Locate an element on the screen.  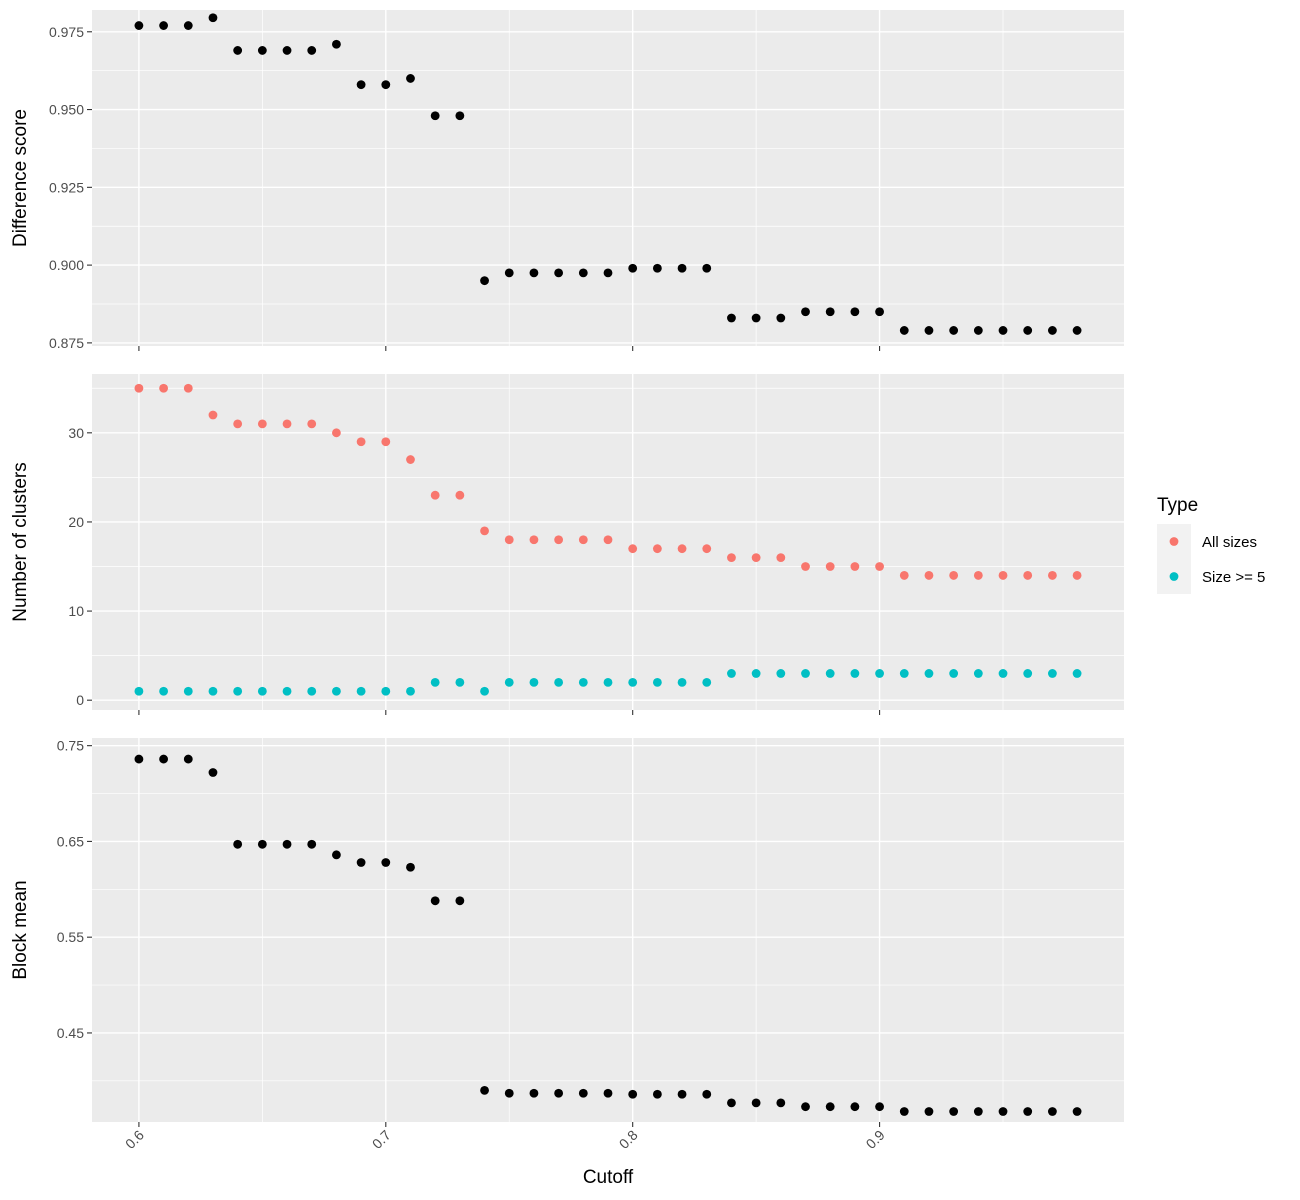
legend: Type All sizes Size >= 5 is located at coordinates (1211, 544).